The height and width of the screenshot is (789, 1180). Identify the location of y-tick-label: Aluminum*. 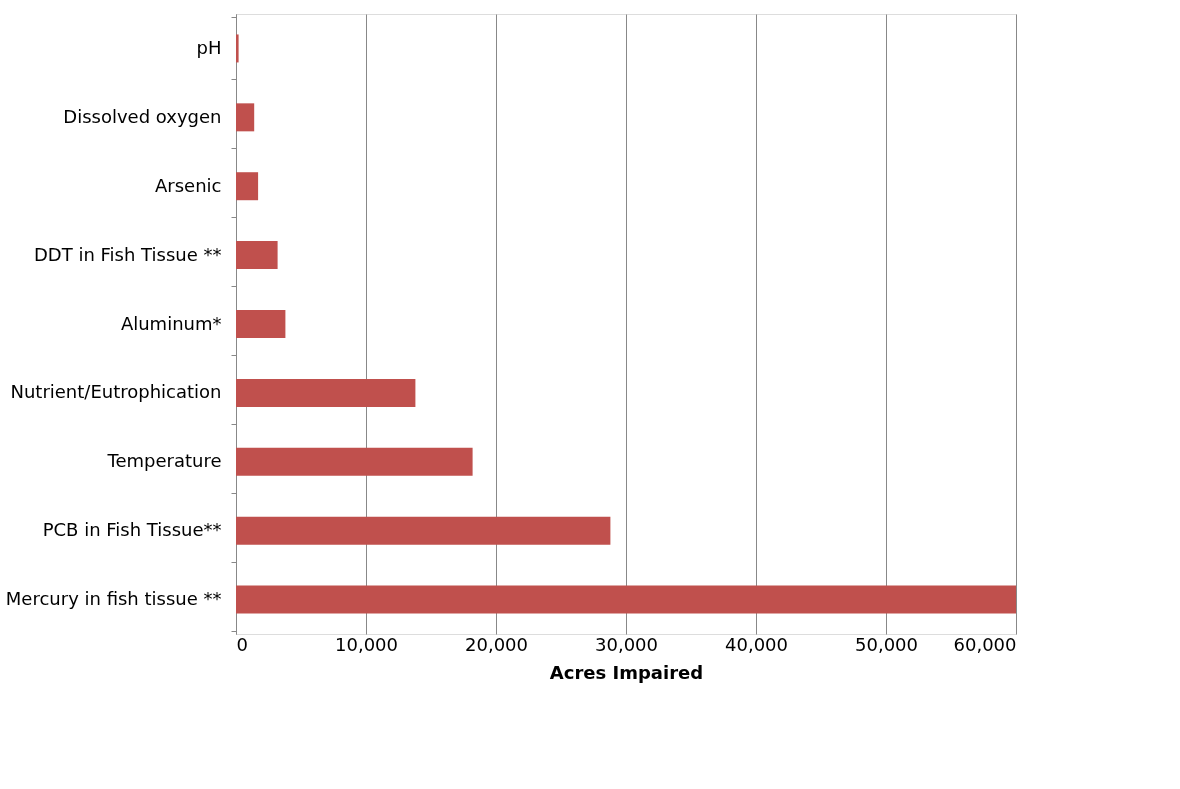
(171, 323).